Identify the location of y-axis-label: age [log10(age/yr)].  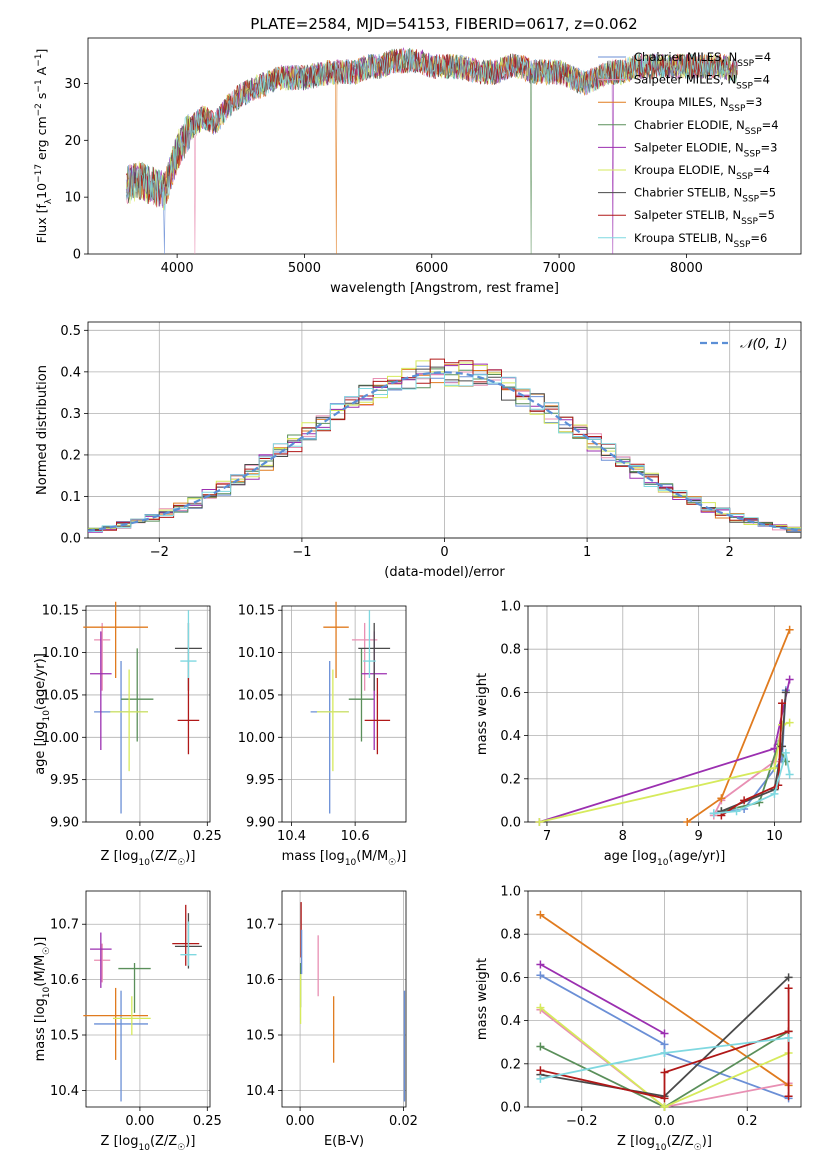
(42, 714).